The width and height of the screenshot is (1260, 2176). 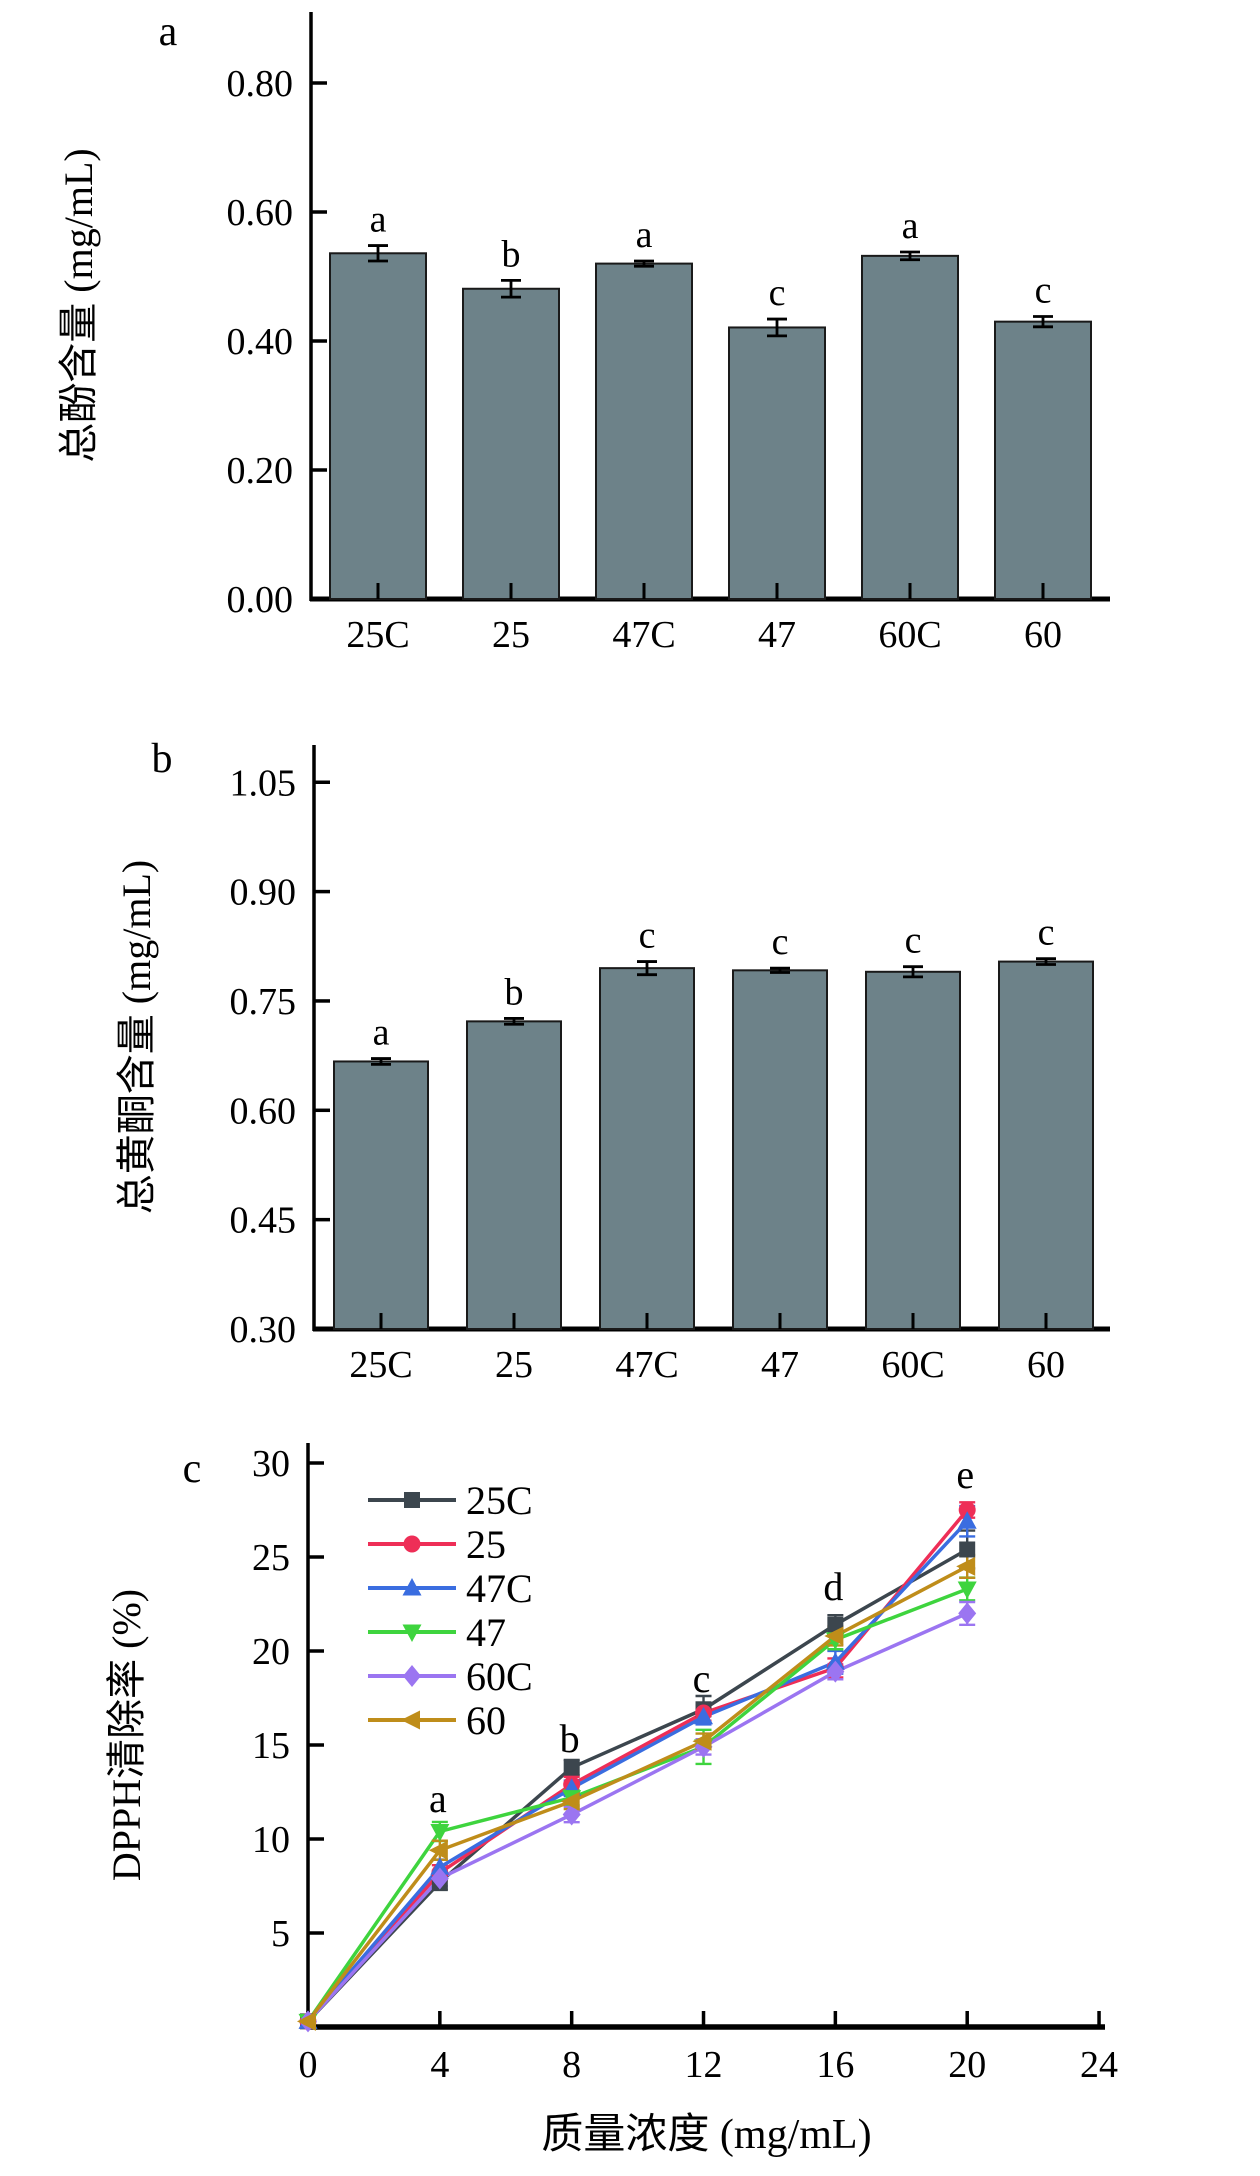 I want to click on x-tick-label: 16, so click(x=835, y=2065).